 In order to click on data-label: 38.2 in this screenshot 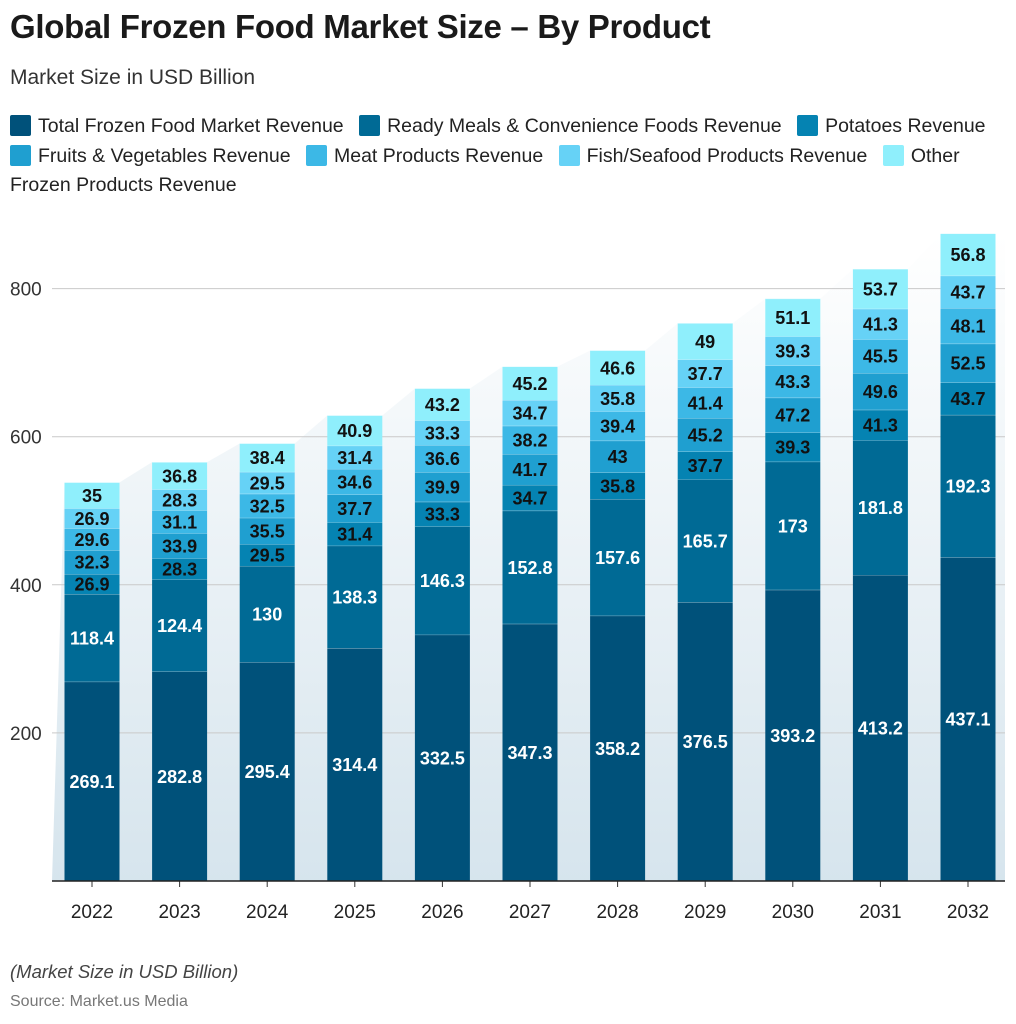, I will do `click(529, 440)`.